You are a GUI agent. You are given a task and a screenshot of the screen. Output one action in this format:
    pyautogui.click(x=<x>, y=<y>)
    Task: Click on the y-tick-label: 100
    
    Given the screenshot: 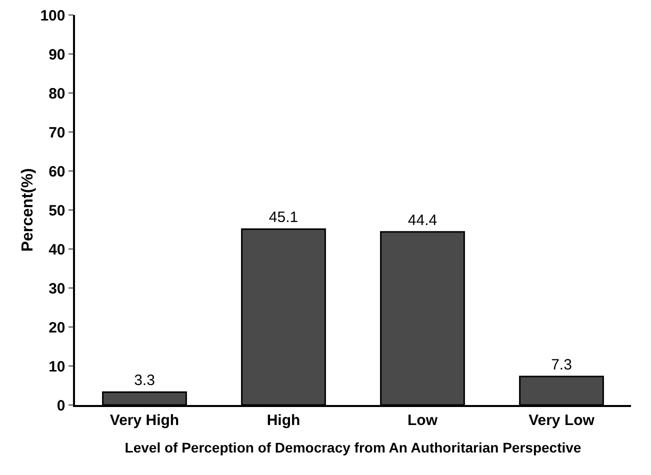 What is the action you would take?
    pyautogui.click(x=53, y=15)
    